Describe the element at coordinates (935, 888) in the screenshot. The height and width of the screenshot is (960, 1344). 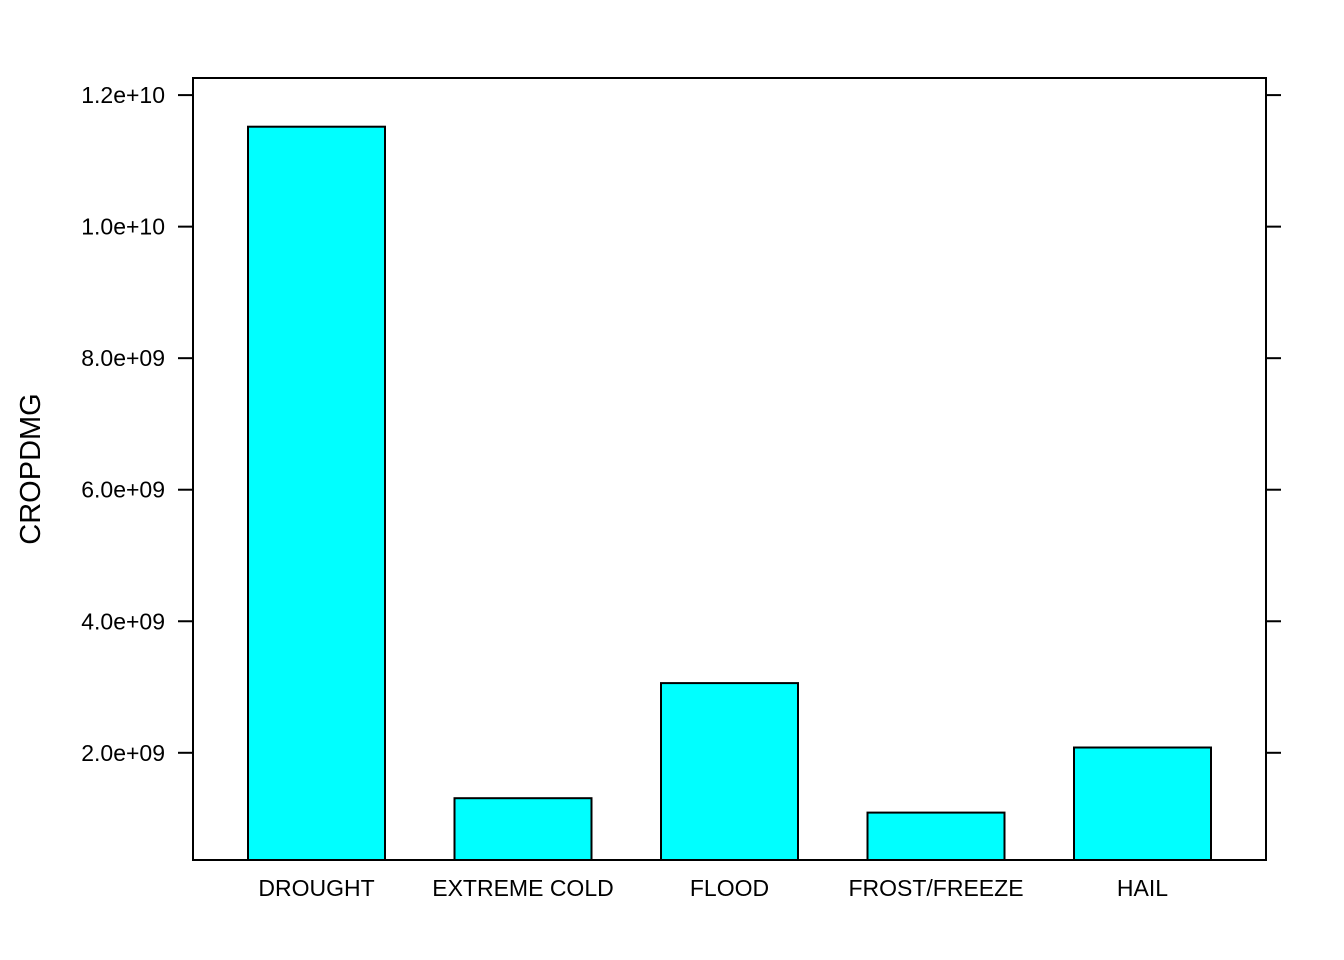
I see `x-tick-label: FROST/FREEZE` at that location.